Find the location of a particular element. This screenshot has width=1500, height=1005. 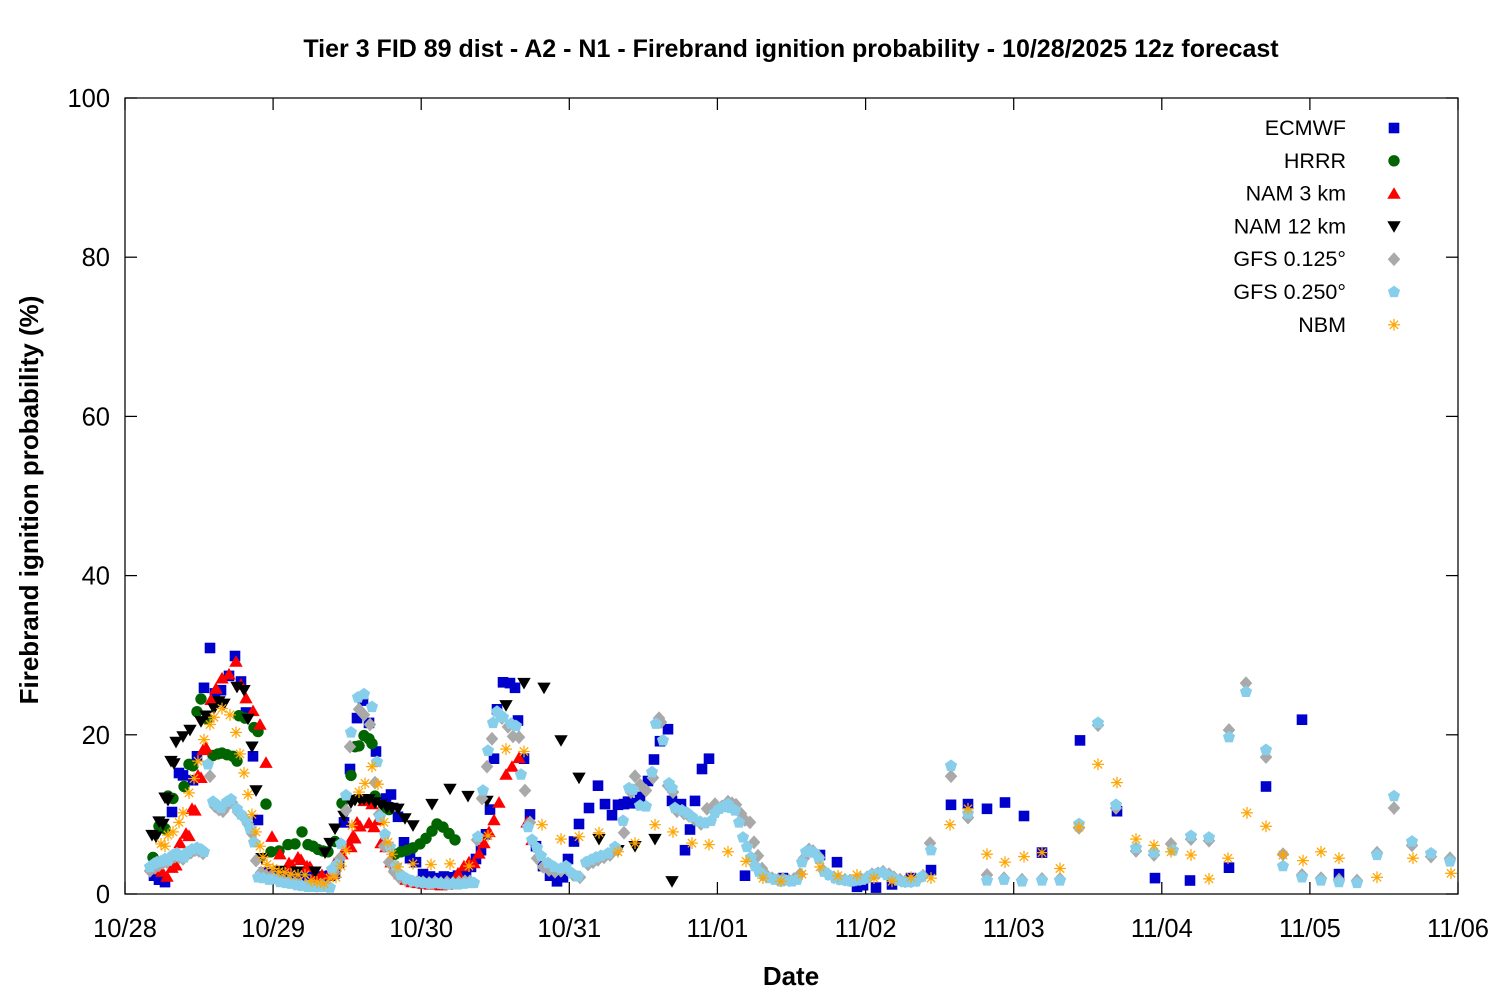

svg-text: ECMWF is located at coordinates (1305, 128).